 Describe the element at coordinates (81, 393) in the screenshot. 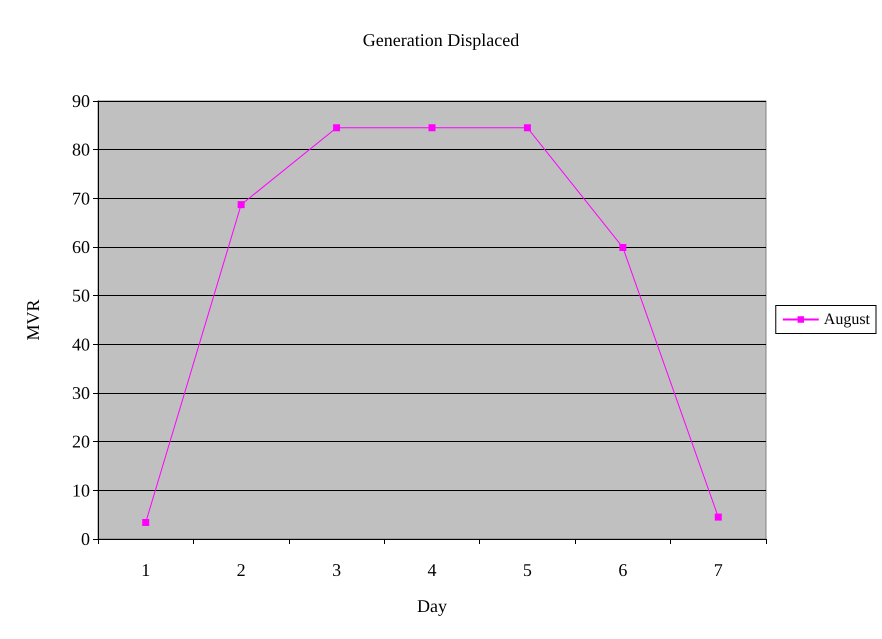

I see `y-tick-label: 30` at that location.